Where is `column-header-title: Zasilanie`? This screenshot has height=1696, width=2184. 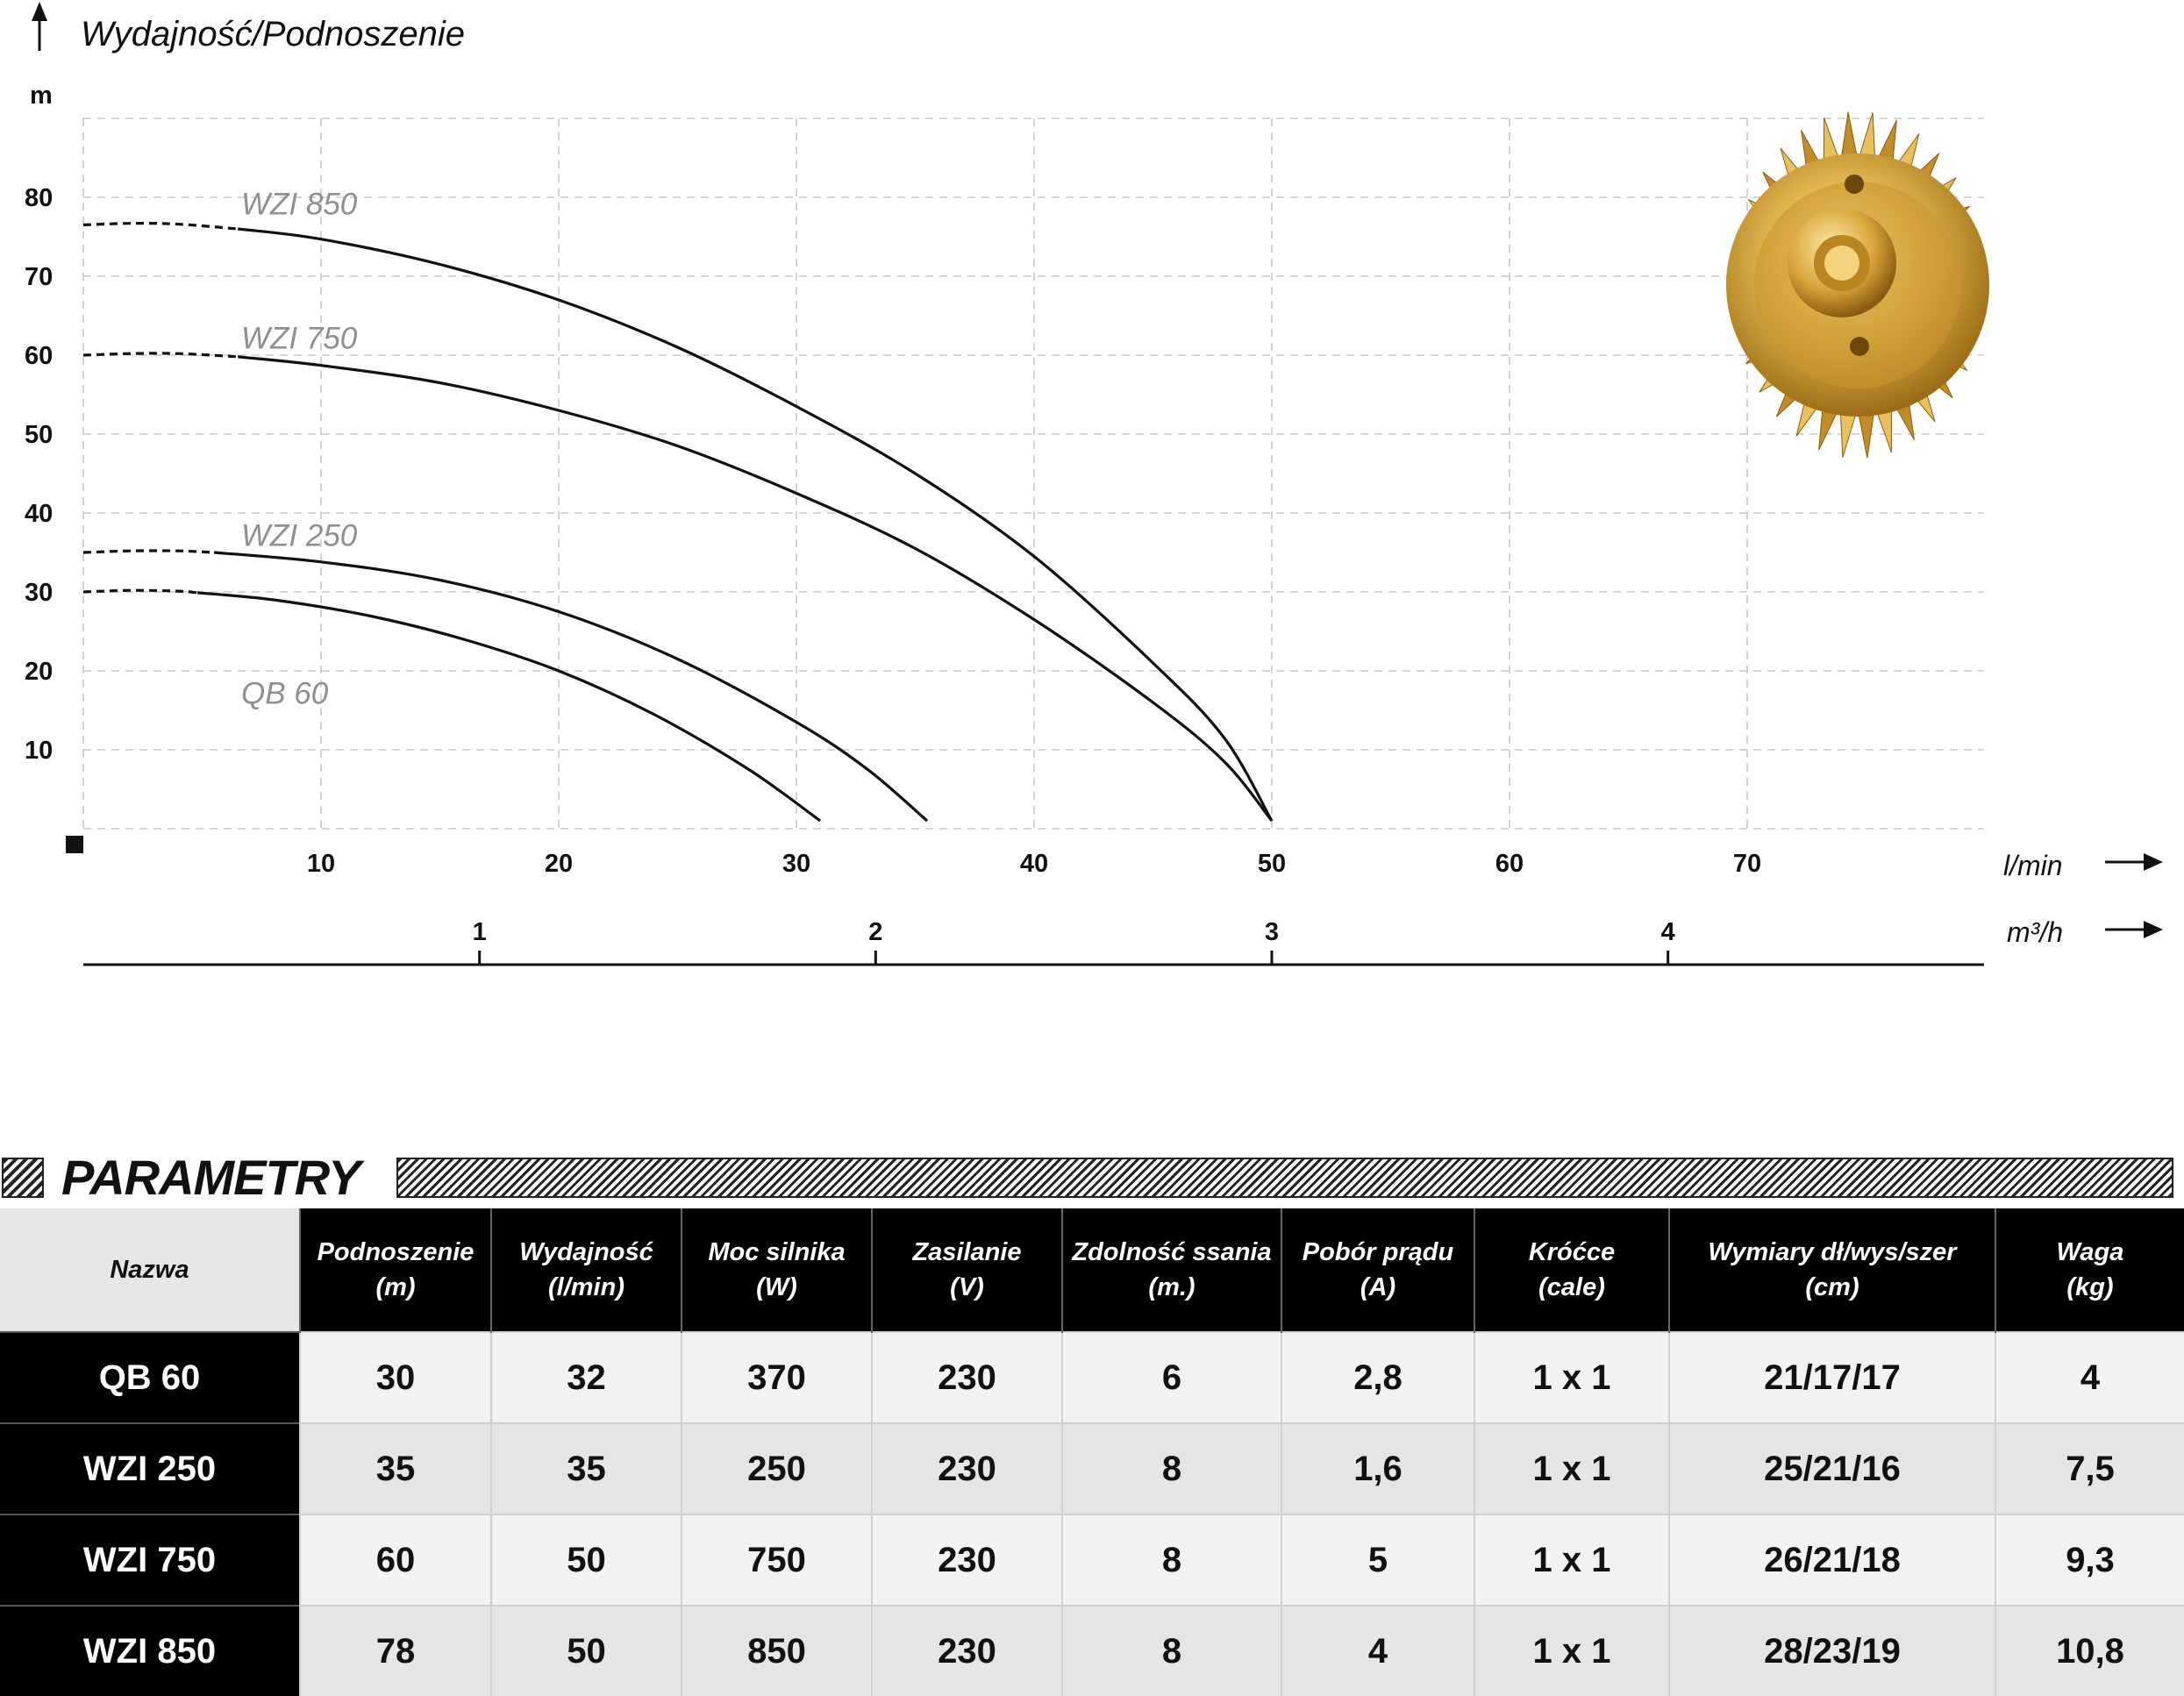 column-header-title: Zasilanie is located at coordinates (967, 1252).